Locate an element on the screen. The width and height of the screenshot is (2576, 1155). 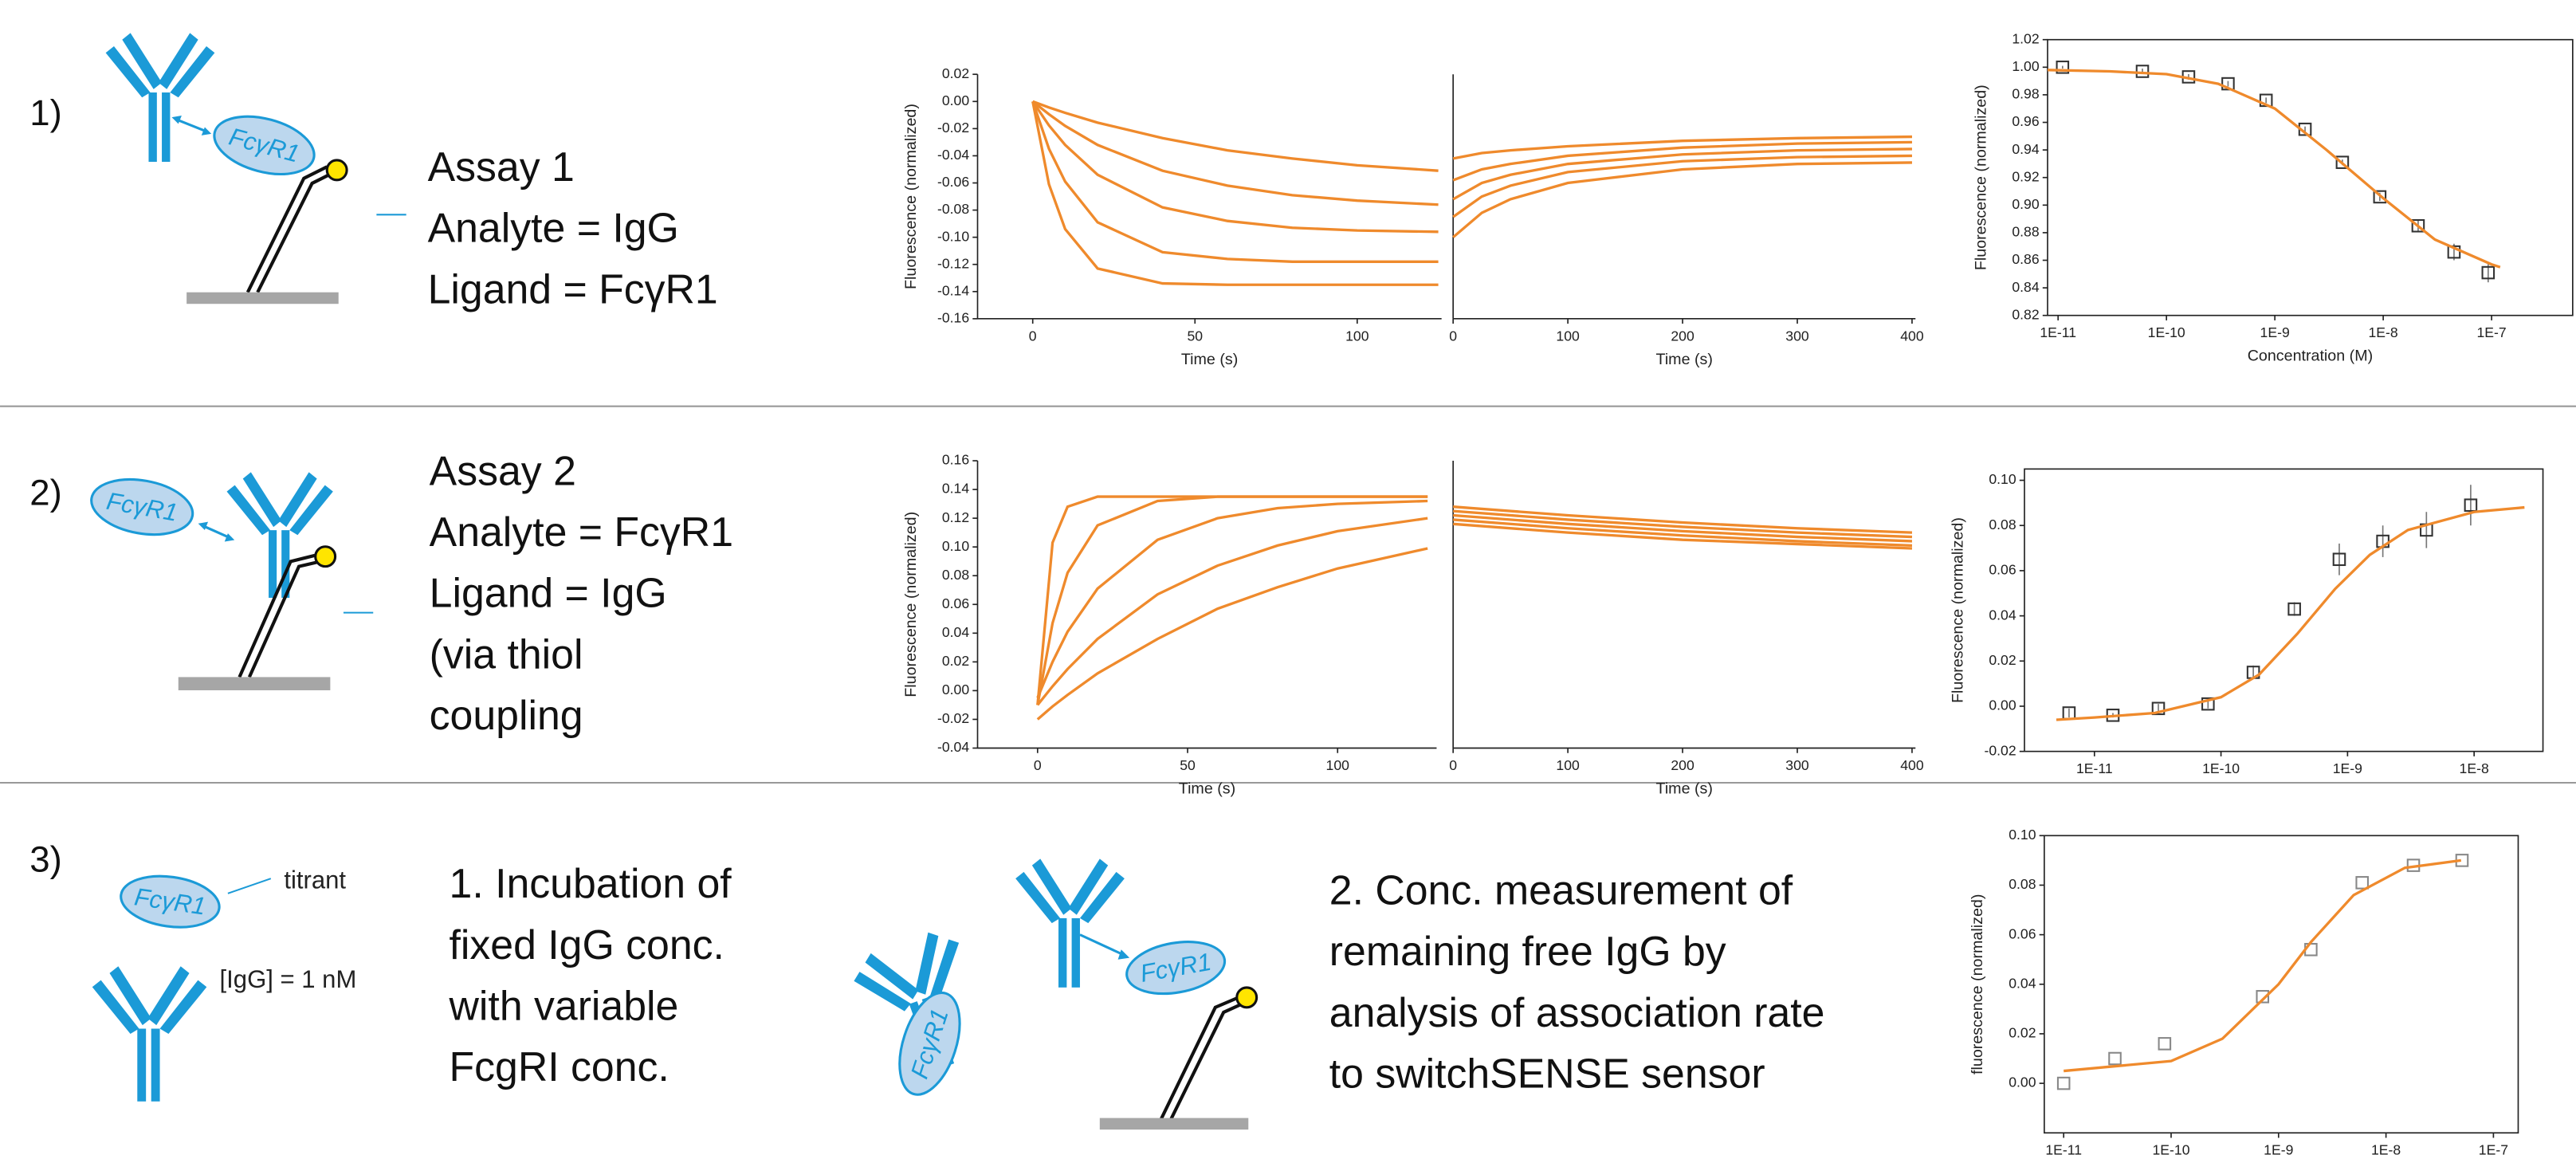
step-text: analysis of association rate is located at coordinates (1577, 1012).